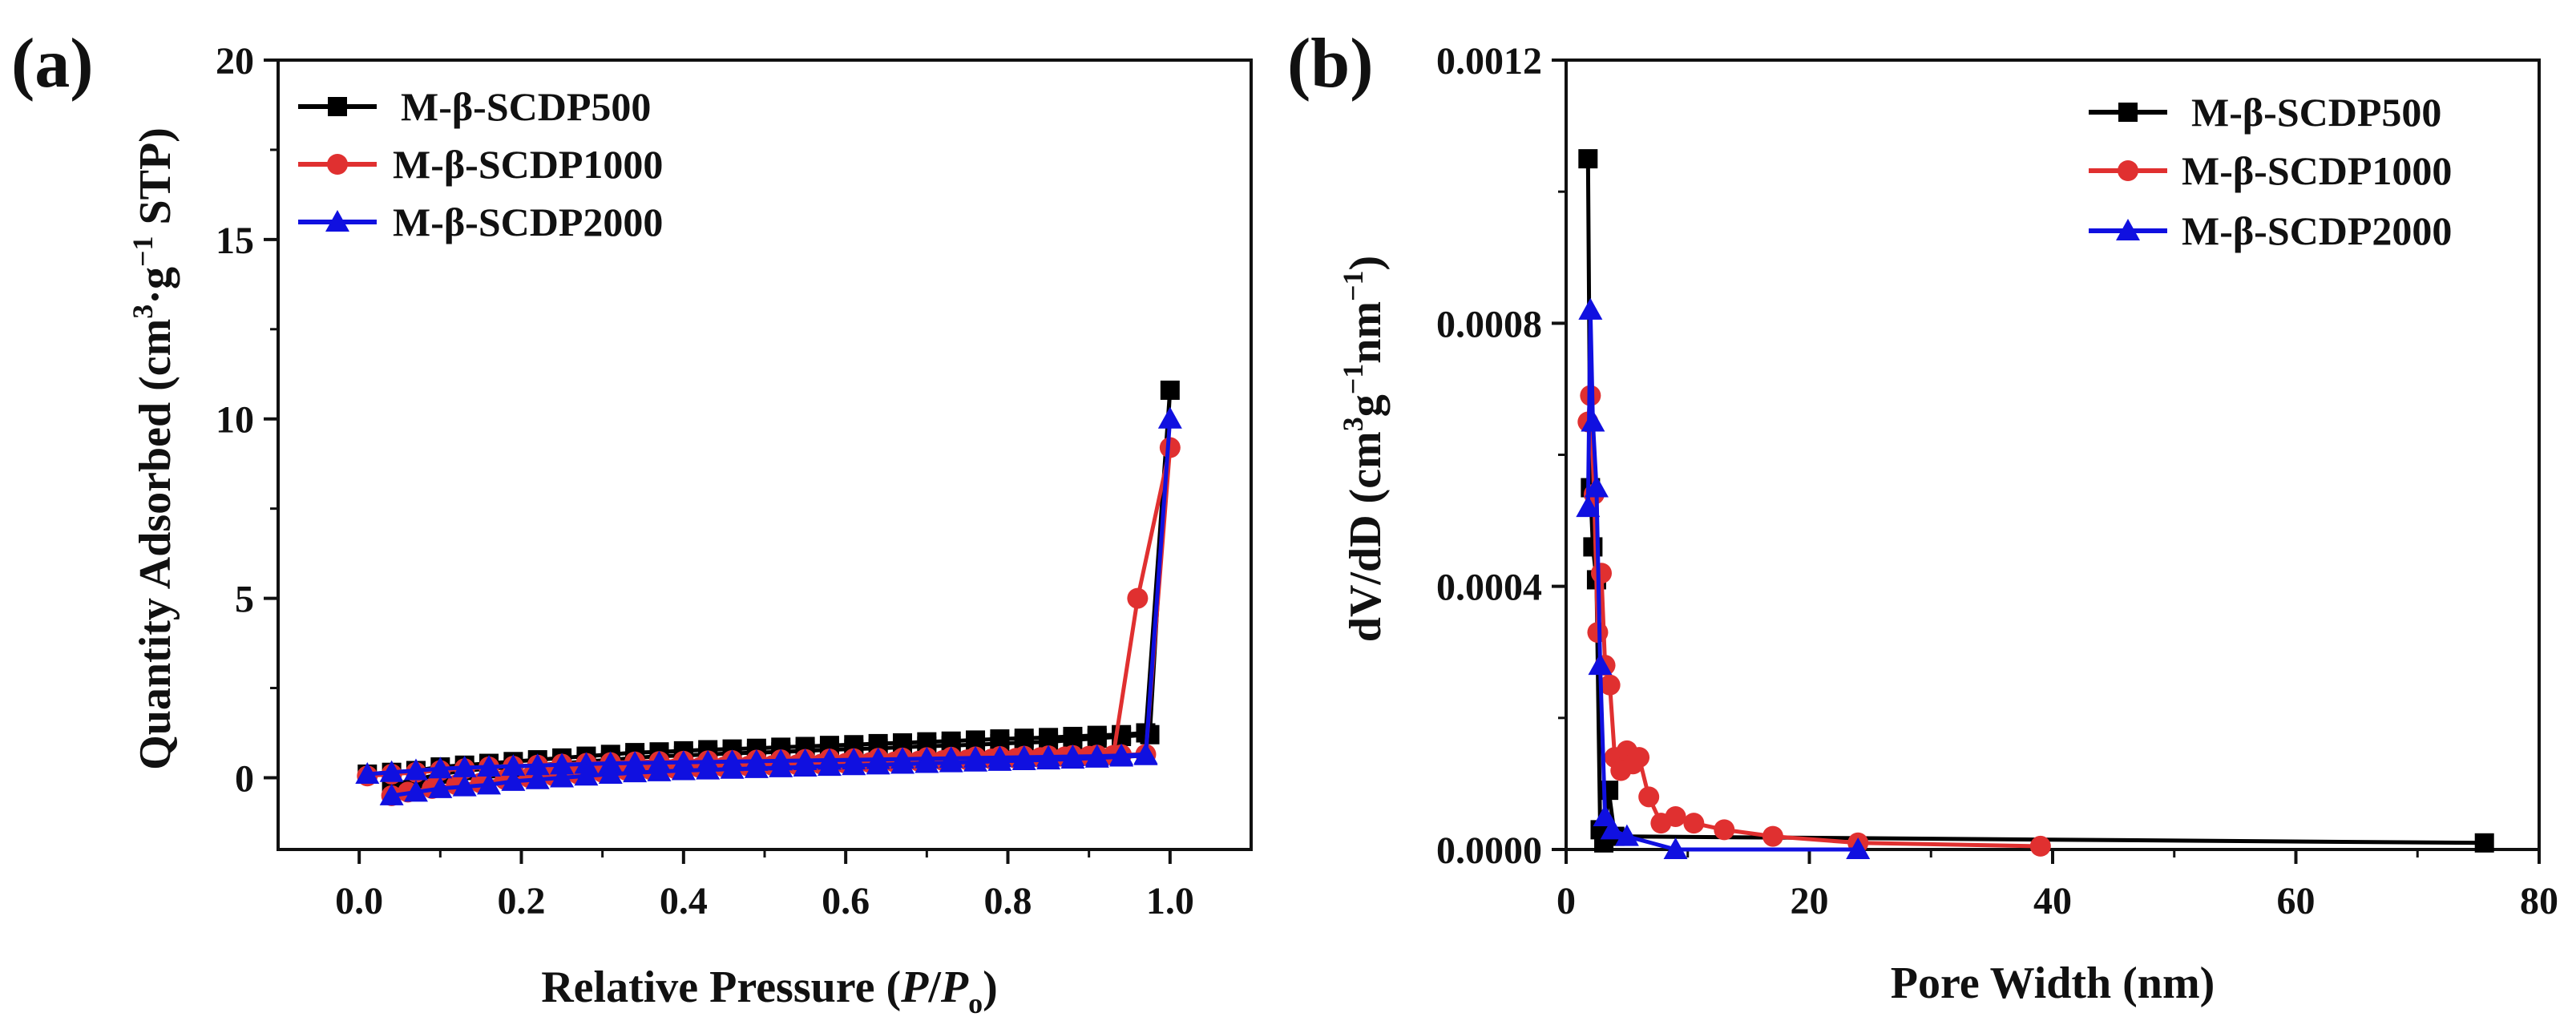 The width and height of the screenshot is (2576, 1033). Describe the element at coordinates (1489, 850) in the screenshot. I see `panel-b-ytick-label: 0.0000` at that location.